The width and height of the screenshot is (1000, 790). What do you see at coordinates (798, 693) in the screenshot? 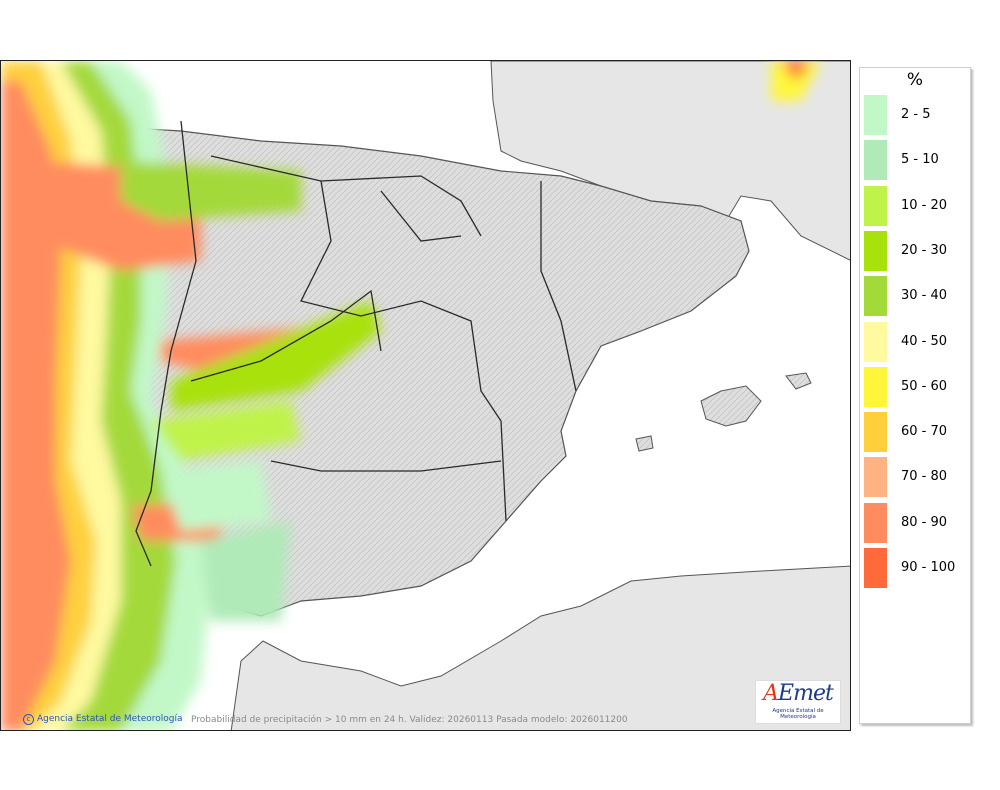
I see `aemet-logo-wordmark: AEmet` at bounding box center [798, 693].